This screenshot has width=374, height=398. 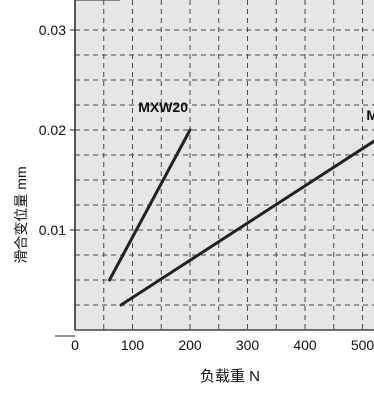 What do you see at coordinates (190, 345) in the screenshot?
I see `x-tick-label: 200` at bounding box center [190, 345].